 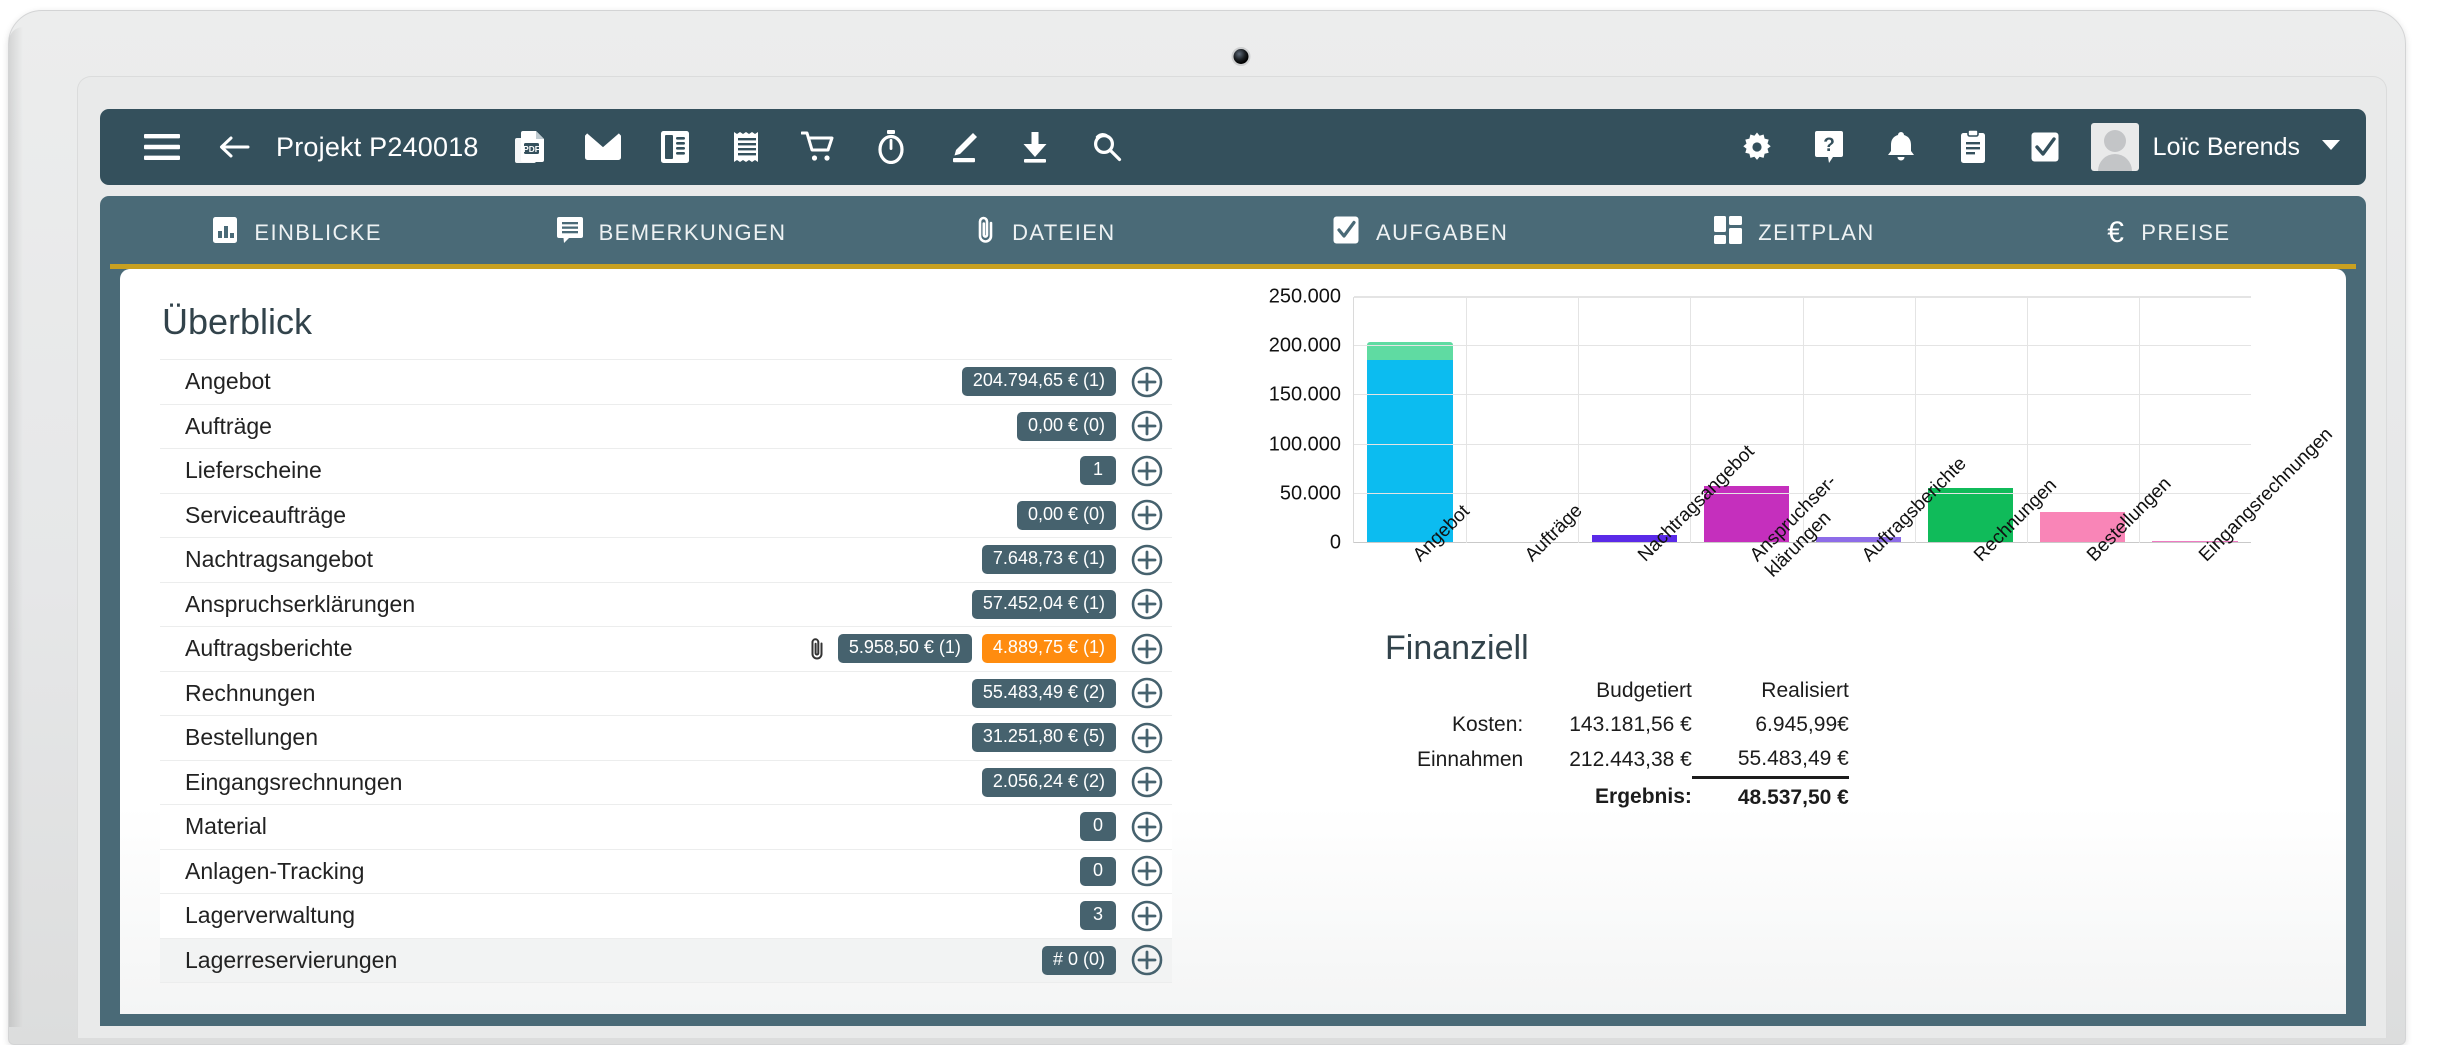 What do you see at coordinates (297, 232) in the screenshot?
I see `tab-einblicke: EINBLICKE` at bounding box center [297, 232].